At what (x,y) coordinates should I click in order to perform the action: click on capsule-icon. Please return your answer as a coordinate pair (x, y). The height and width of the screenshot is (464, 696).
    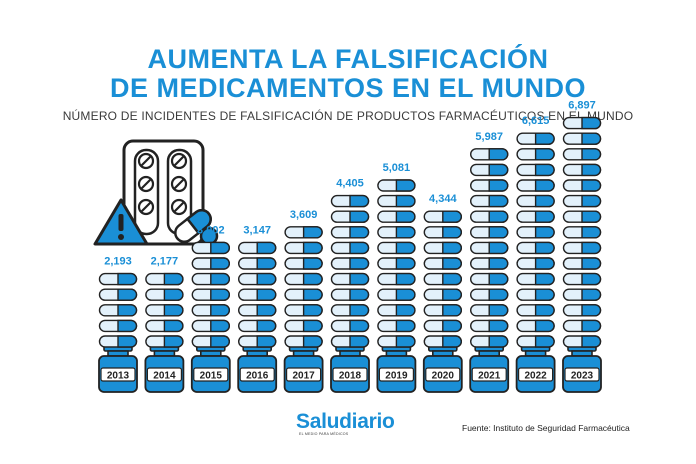
    Looking at the image, I should click on (196, 227).